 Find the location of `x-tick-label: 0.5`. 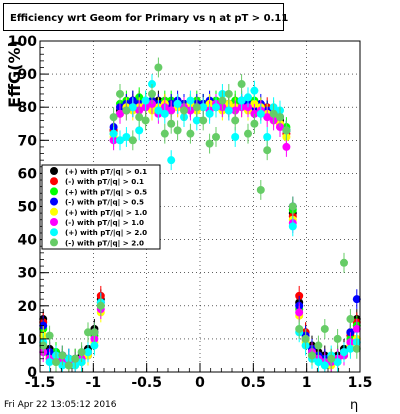

x-tick-label: 0.5 is located at coordinates (253, 383).